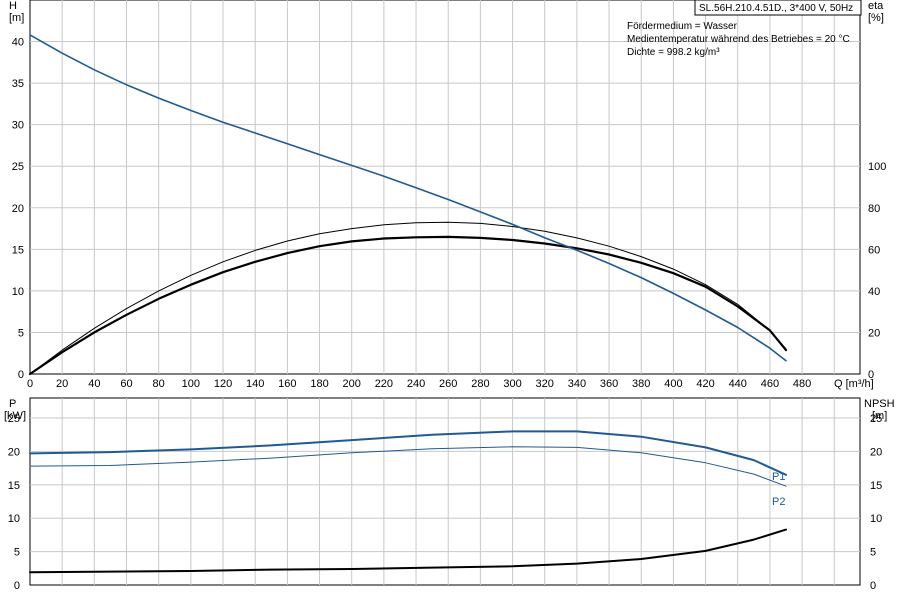 Image resolution: width=900 pixels, height=600 pixels. Describe the element at coordinates (14, 519) in the screenshot. I see `p-tick-label: 10` at that location.